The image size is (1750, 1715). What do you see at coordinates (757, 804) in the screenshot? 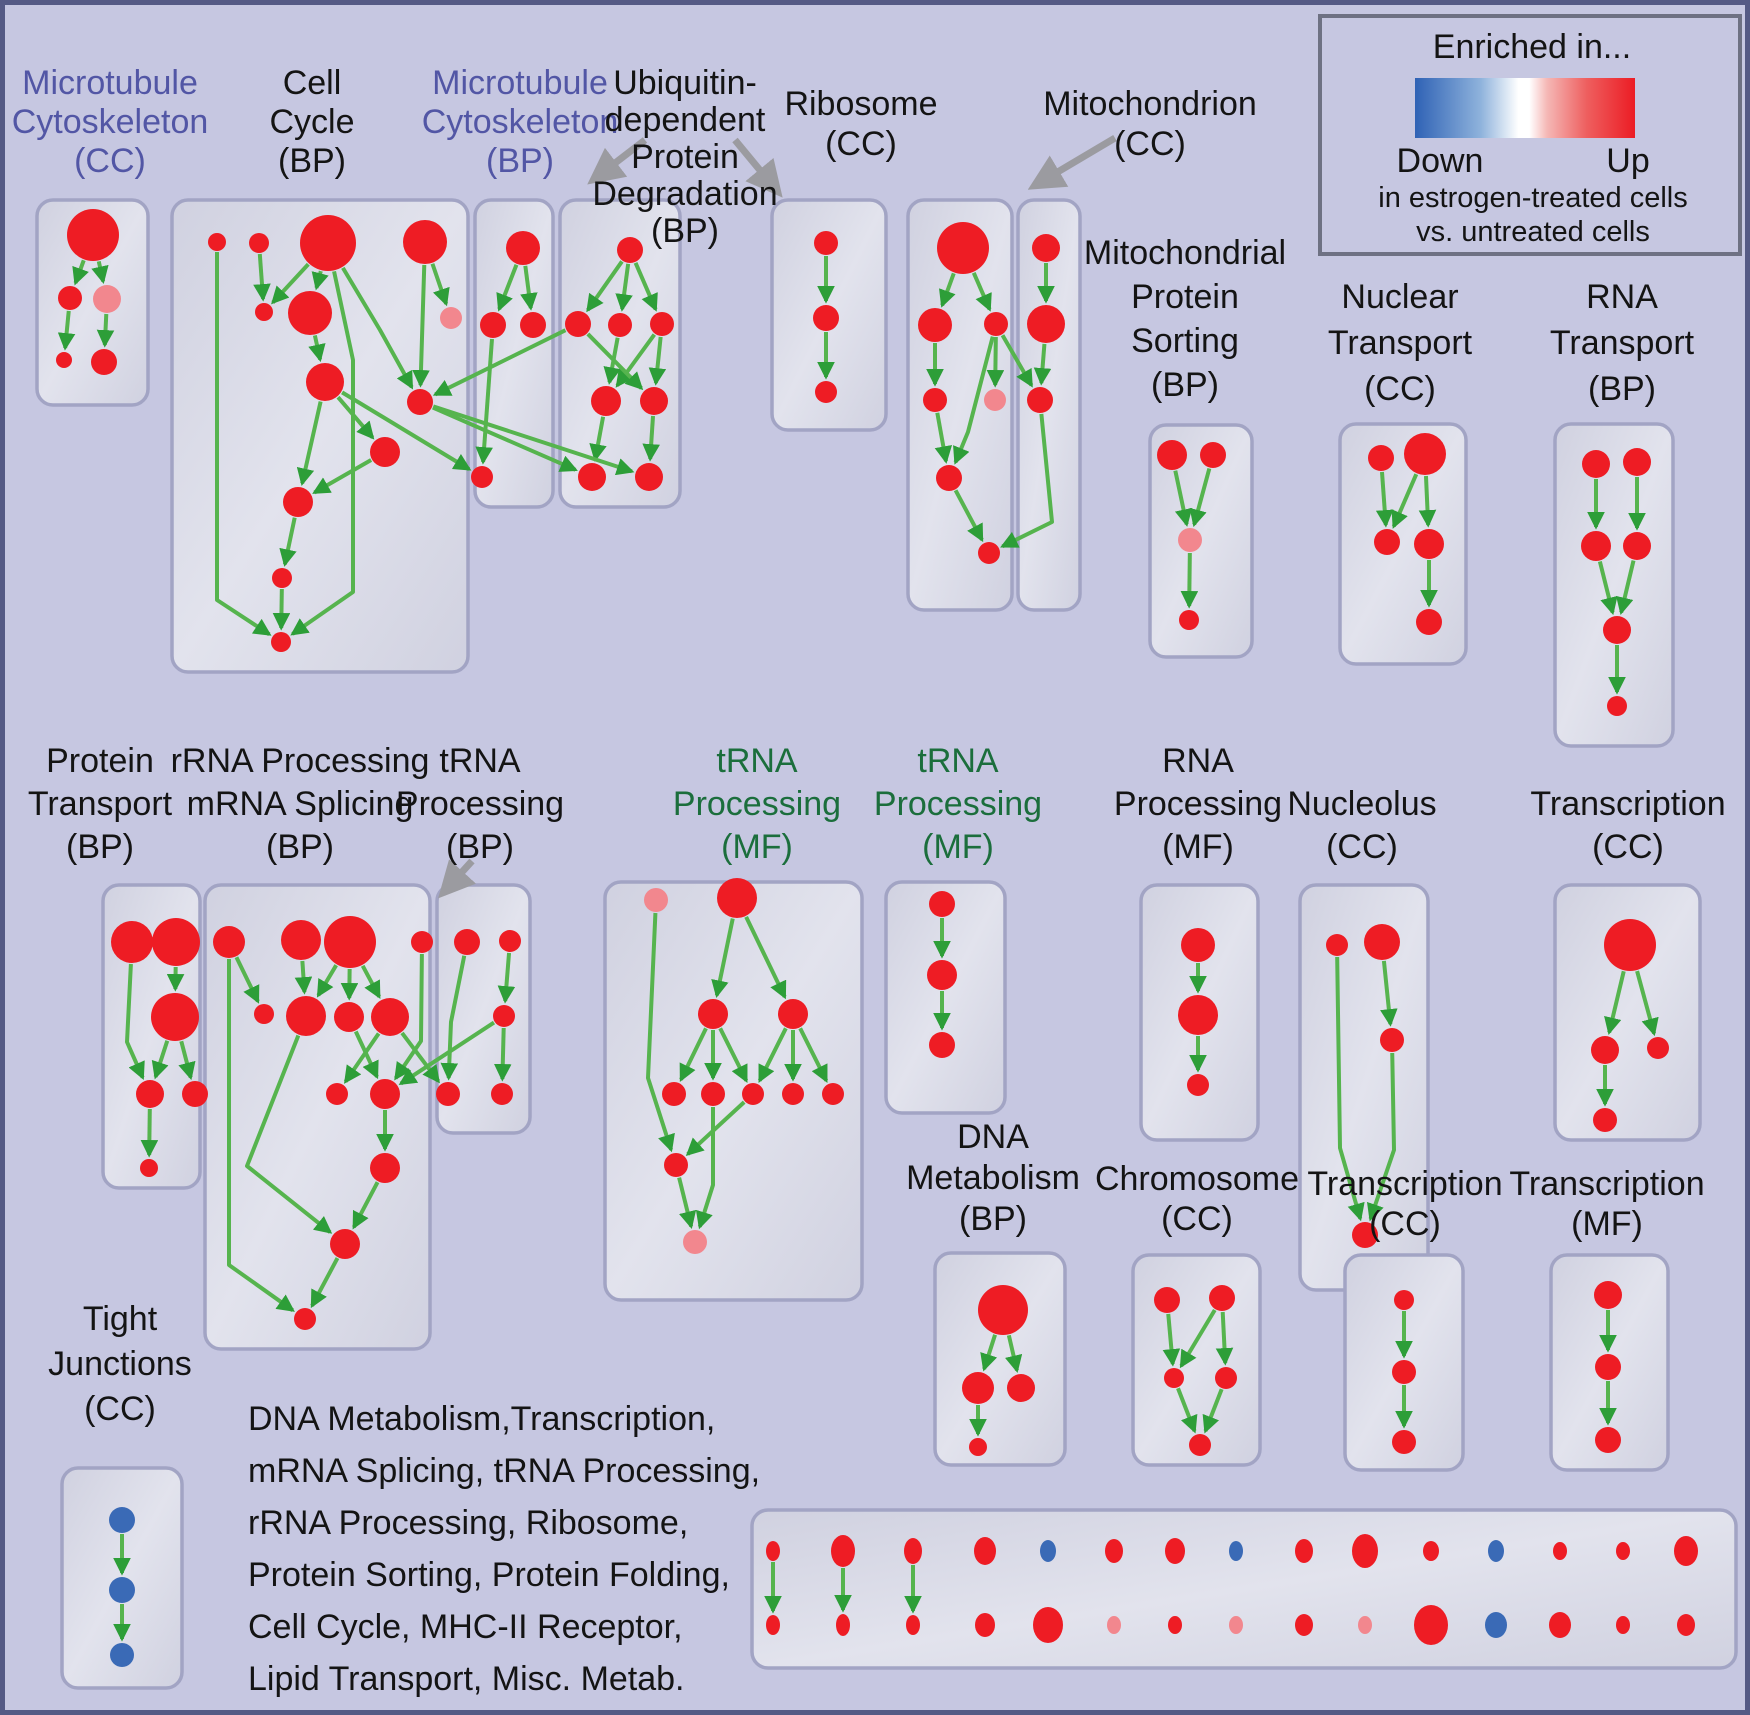
I see `group-label: Processing` at bounding box center [757, 804].